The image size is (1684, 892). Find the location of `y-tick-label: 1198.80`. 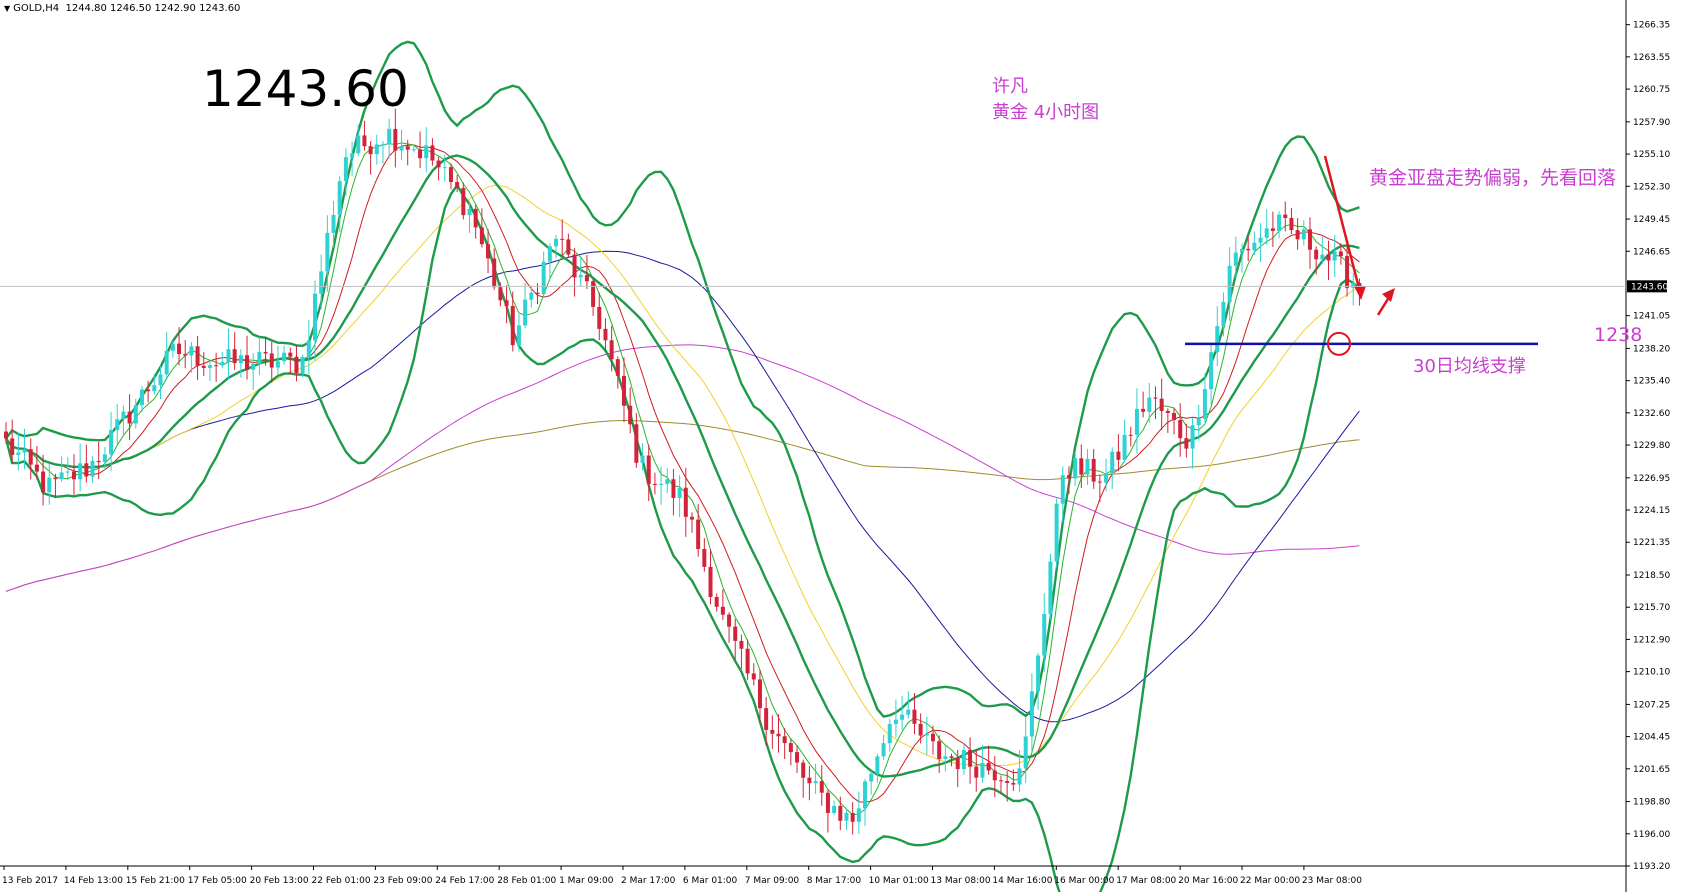

y-tick-label: 1198.80 is located at coordinates (1651, 803).